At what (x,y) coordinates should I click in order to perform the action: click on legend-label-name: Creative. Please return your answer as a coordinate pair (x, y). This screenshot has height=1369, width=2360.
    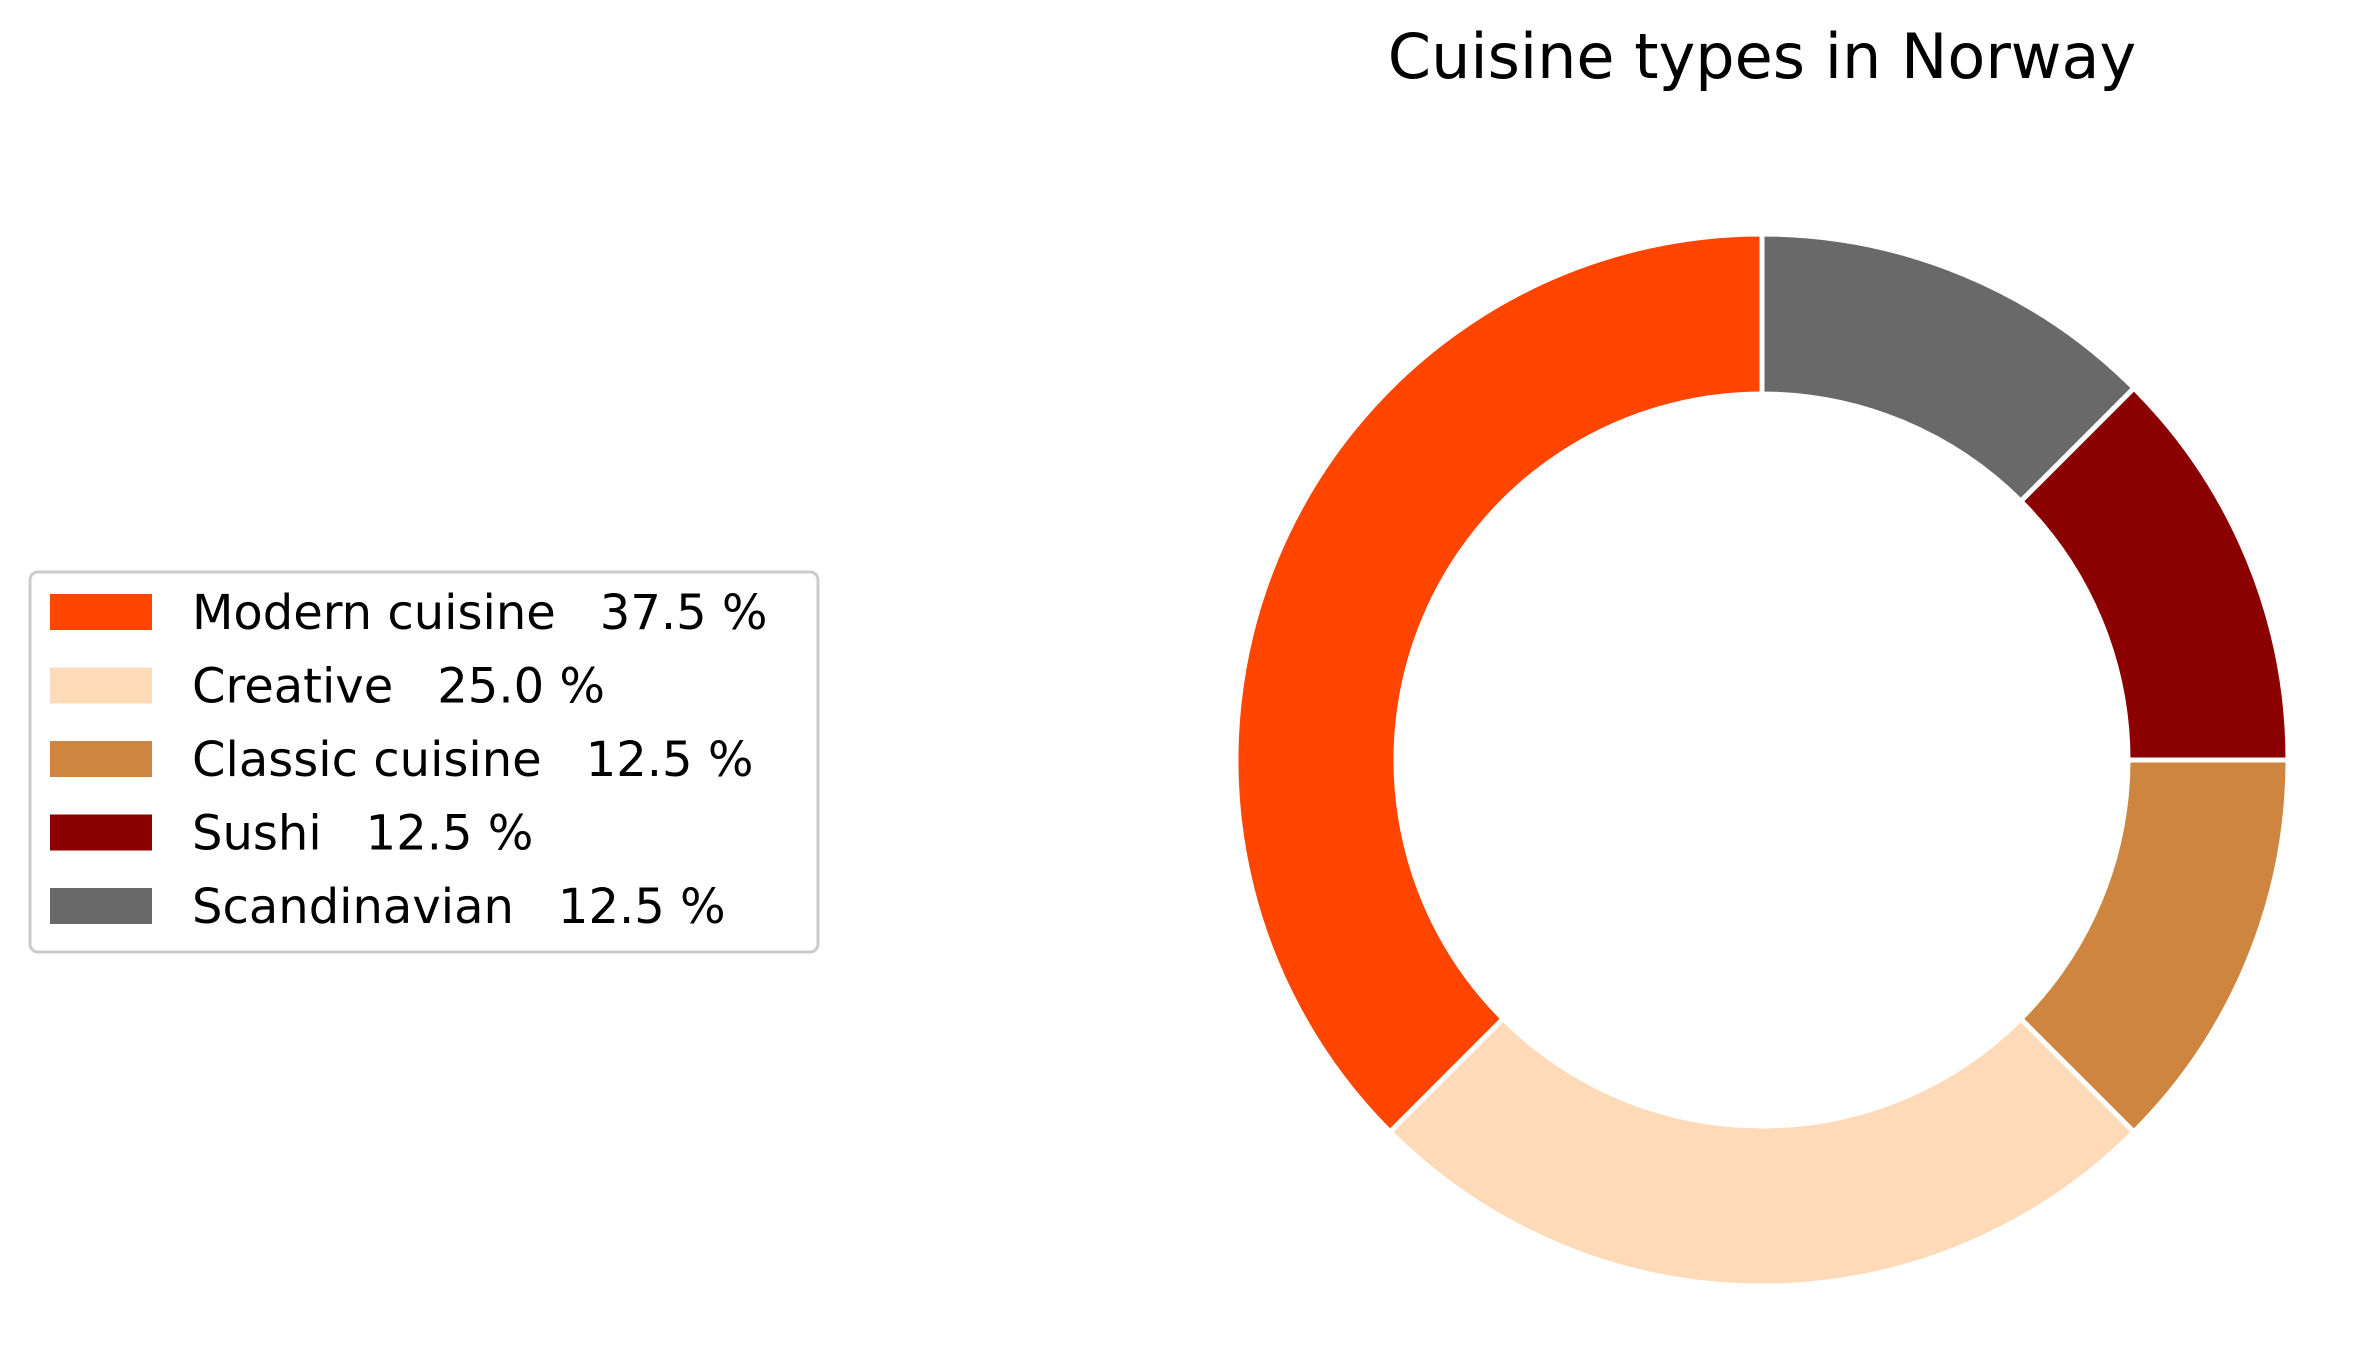
    Looking at the image, I should click on (292, 687).